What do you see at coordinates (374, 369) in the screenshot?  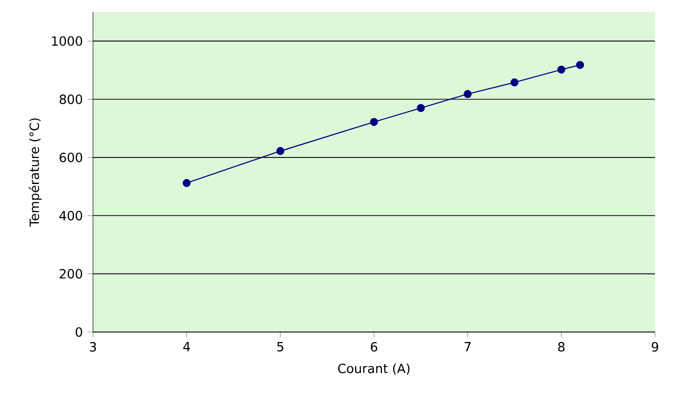 I see `x-axis-title: Courant (A)` at bounding box center [374, 369].